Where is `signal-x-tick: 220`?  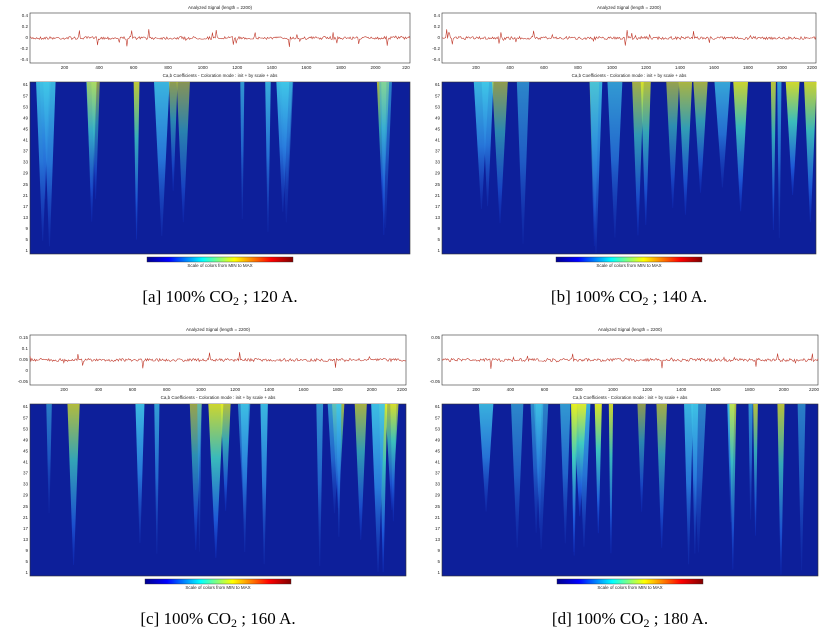
signal-x-tick: 220 is located at coordinates (406, 67).